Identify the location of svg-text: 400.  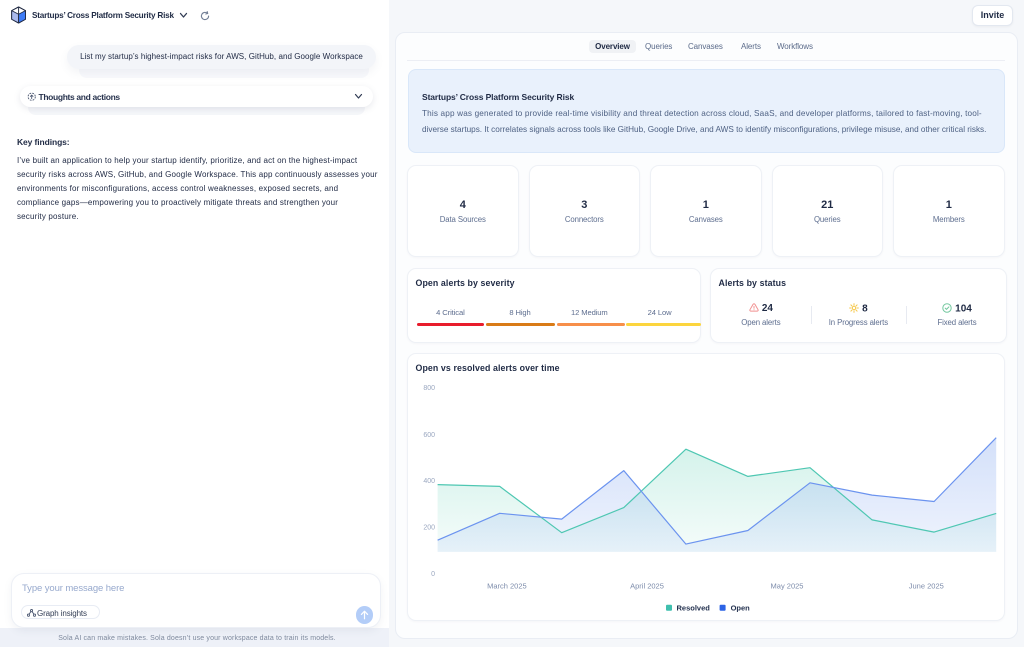
(429, 480).